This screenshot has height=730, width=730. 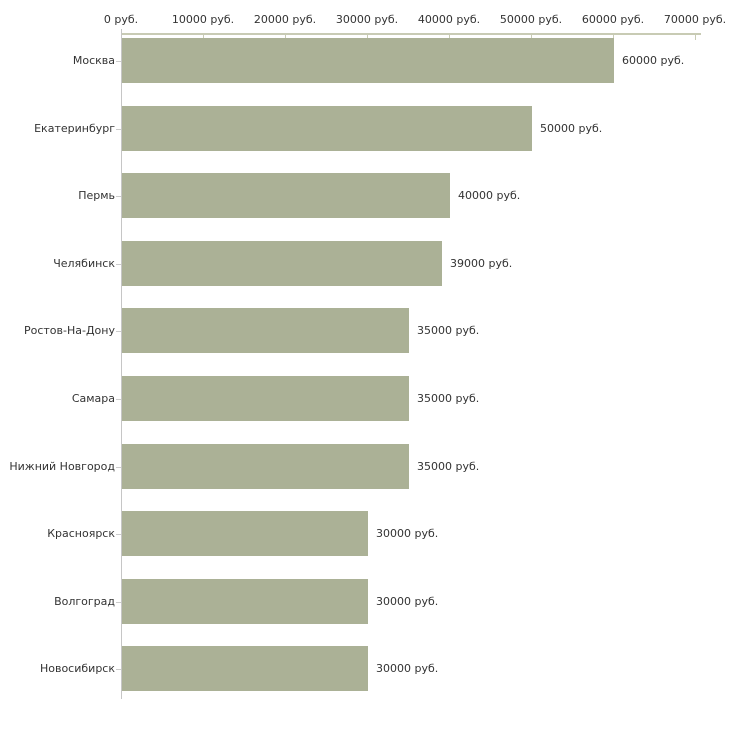 What do you see at coordinates (481, 263) in the screenshot?
I see `bar-value-label: 39000 руб.` at bounding box center [481, 263].